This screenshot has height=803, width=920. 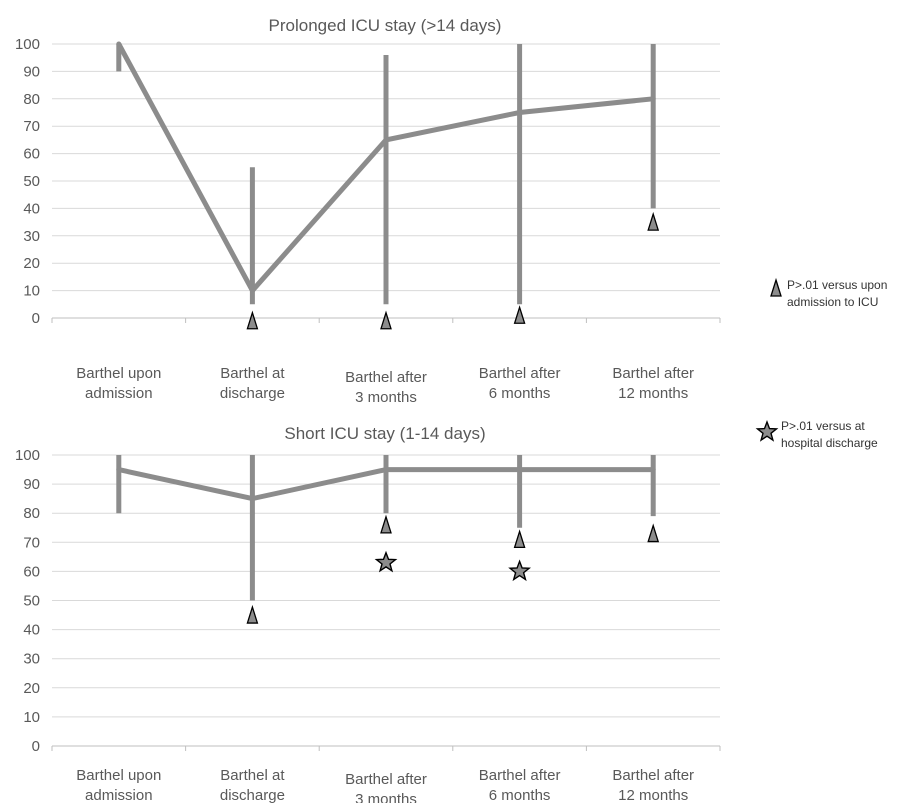 I want to click on legend-item-triangle: P>.01 versus upon admission to ICU, so click(x=828, y=293).